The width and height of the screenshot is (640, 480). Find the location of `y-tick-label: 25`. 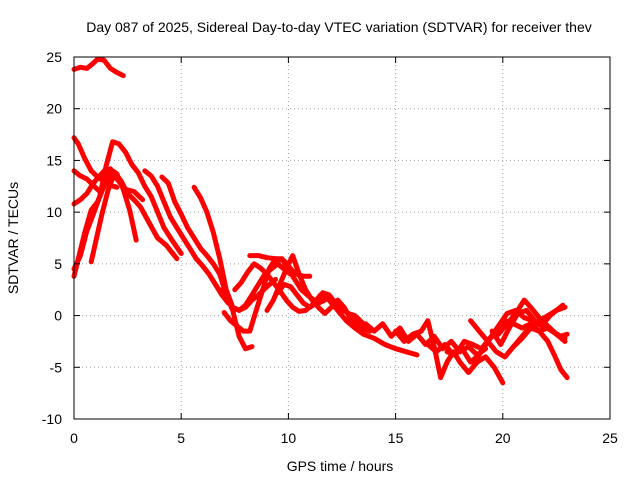

y-tick-label: 25 is located at coordinates (54, 57).